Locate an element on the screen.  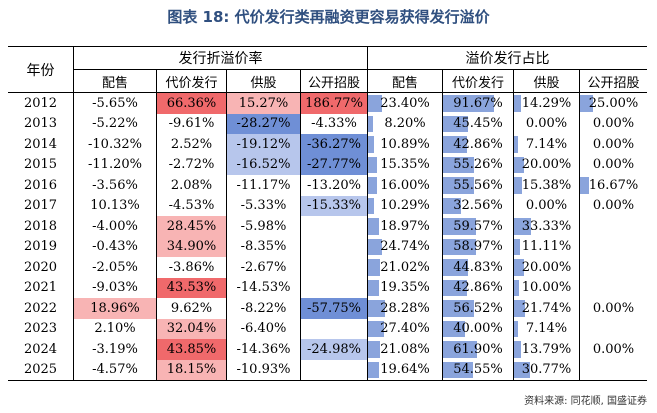
cell-value: 28.45% is located at coordinates (191, 226).